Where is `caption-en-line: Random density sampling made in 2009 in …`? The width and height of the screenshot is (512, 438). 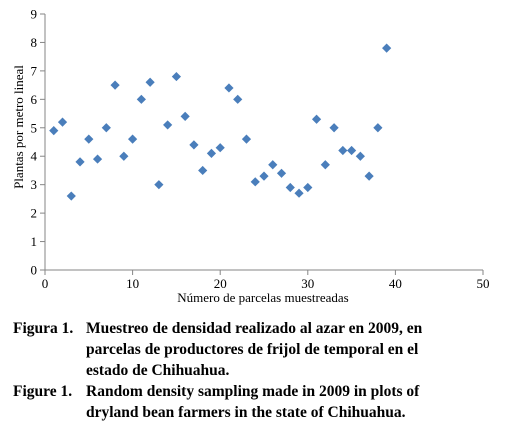
caption-en-line: Random density sampling made in 2009 in … is located at coordinates (253, 391).